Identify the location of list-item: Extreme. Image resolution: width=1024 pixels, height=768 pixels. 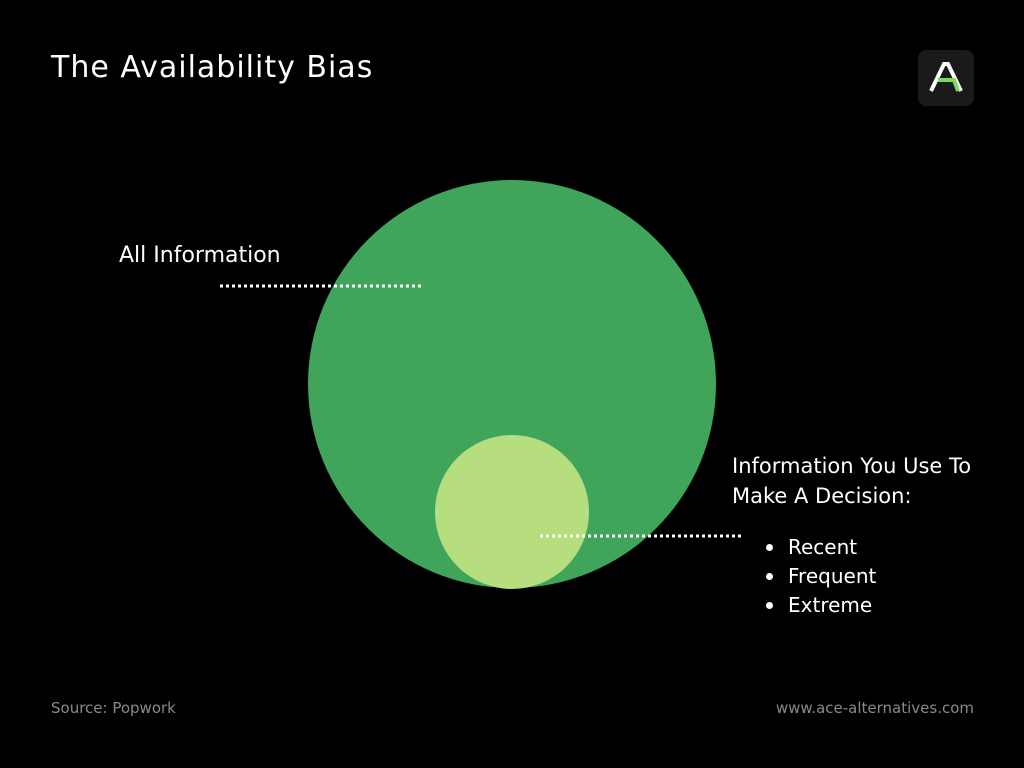
(820, 605).